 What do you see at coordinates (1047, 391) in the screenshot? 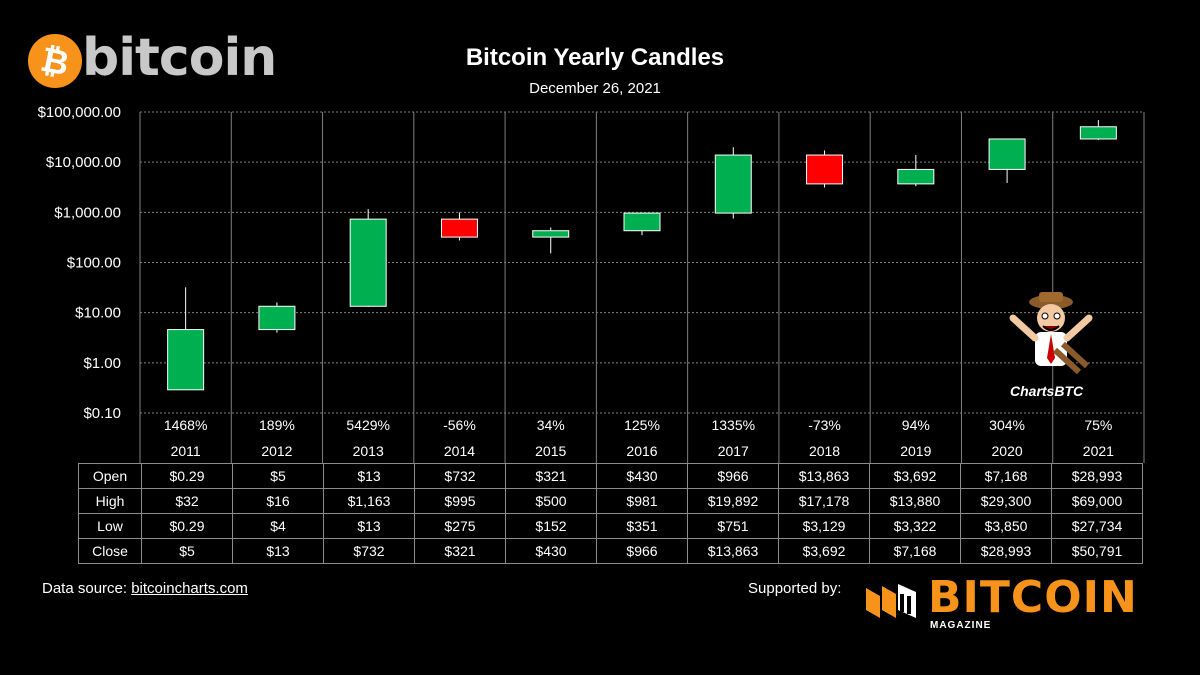
I see `chartsbtc-watermark: ChartsBTC` at bounding box center [1047, 391].